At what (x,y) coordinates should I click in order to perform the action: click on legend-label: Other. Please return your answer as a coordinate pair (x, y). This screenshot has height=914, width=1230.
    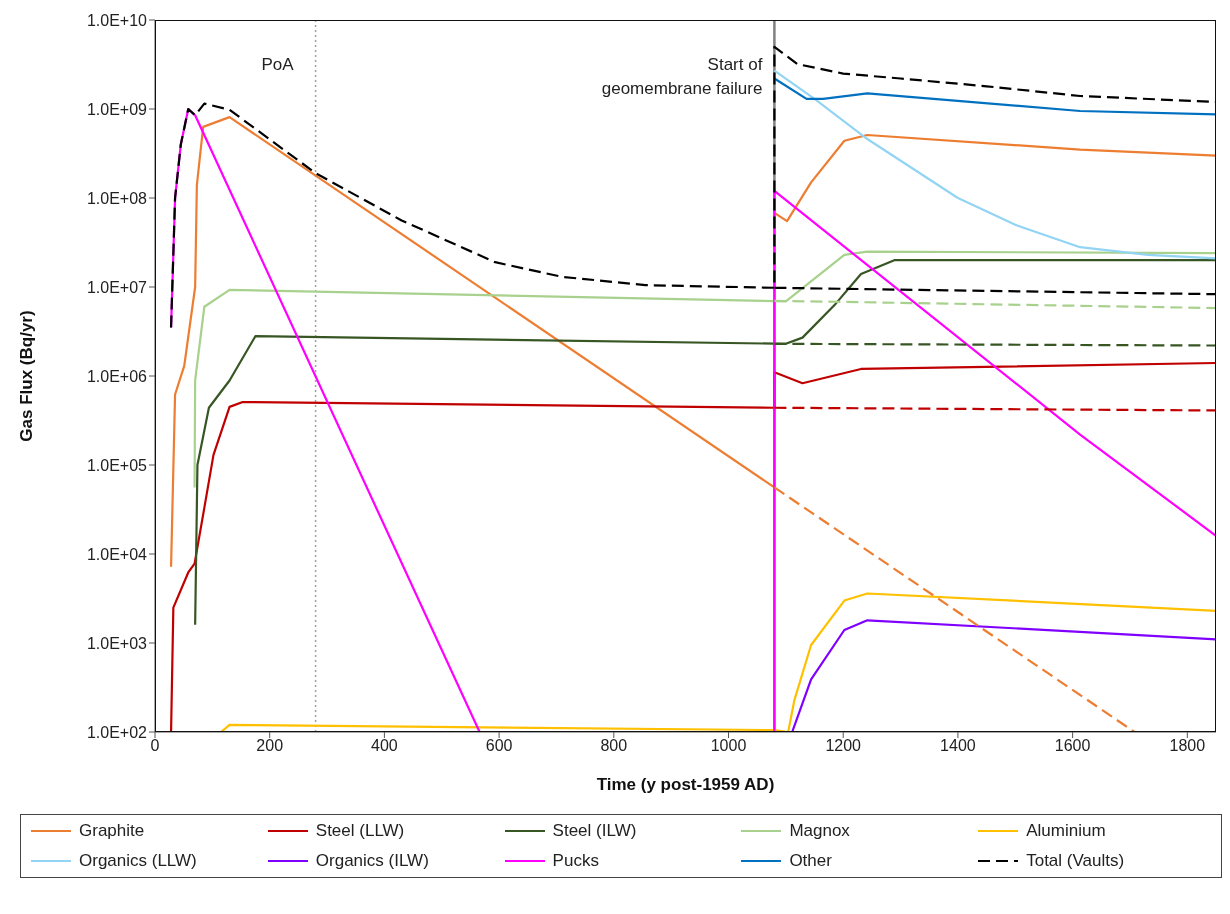
    Looking at the image, I should click on (810, 861).